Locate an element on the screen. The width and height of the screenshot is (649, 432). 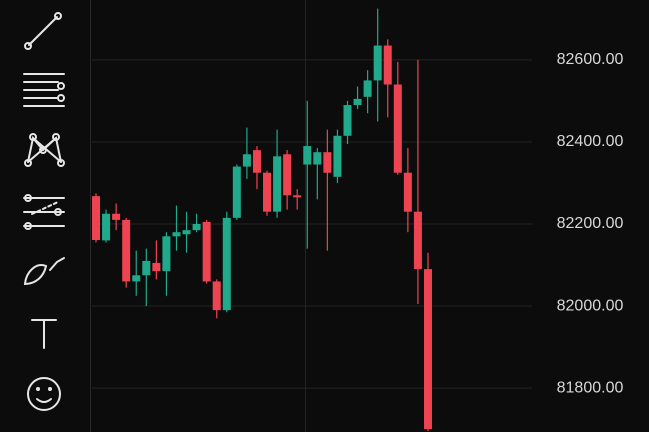
y-tick-label: 82000.00 is located at coordinates (590, 305).